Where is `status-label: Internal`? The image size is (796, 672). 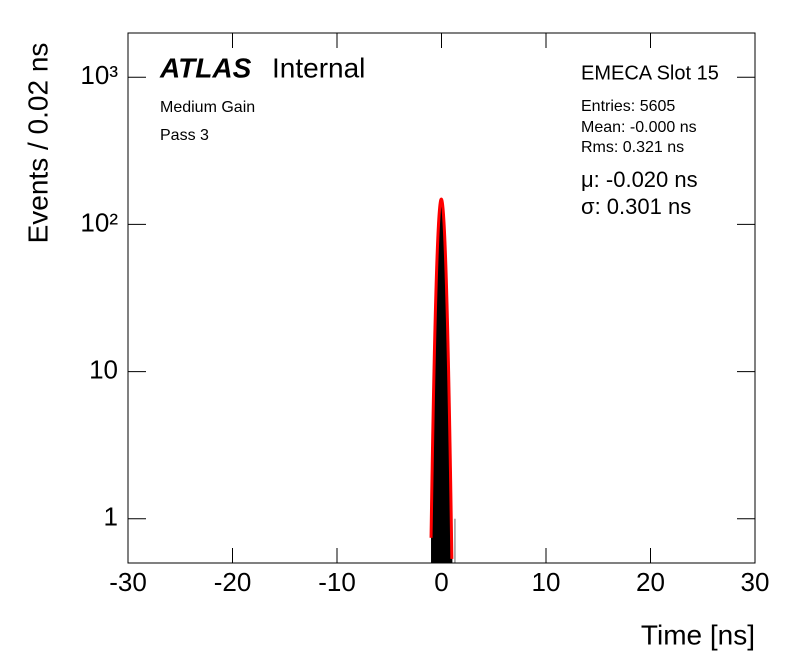 status-label: Internal is located at coordinates (318, 67).